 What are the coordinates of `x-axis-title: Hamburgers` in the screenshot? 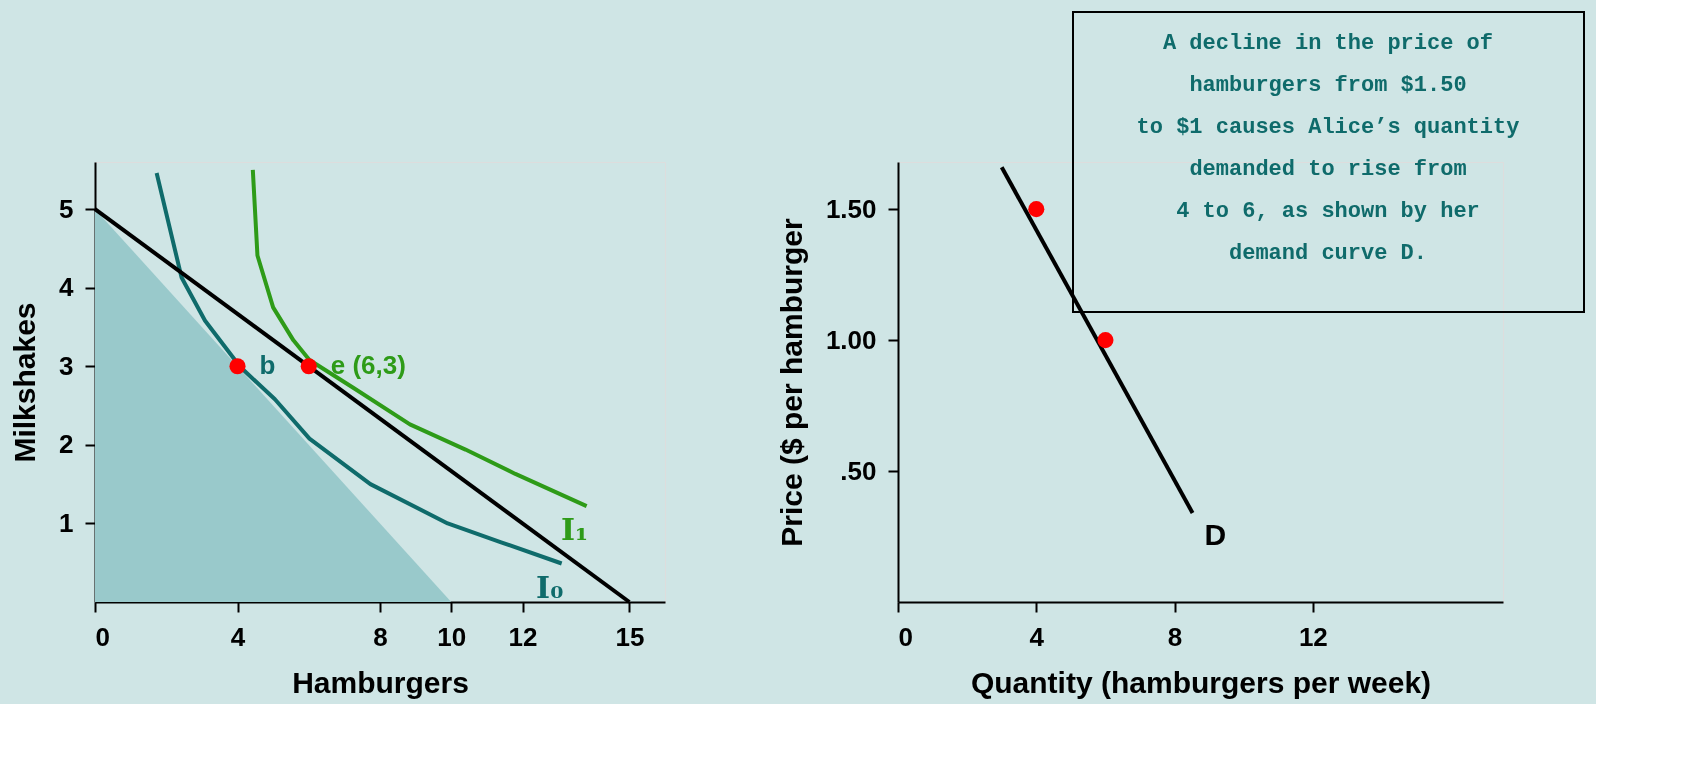 It's located at (380, 682).